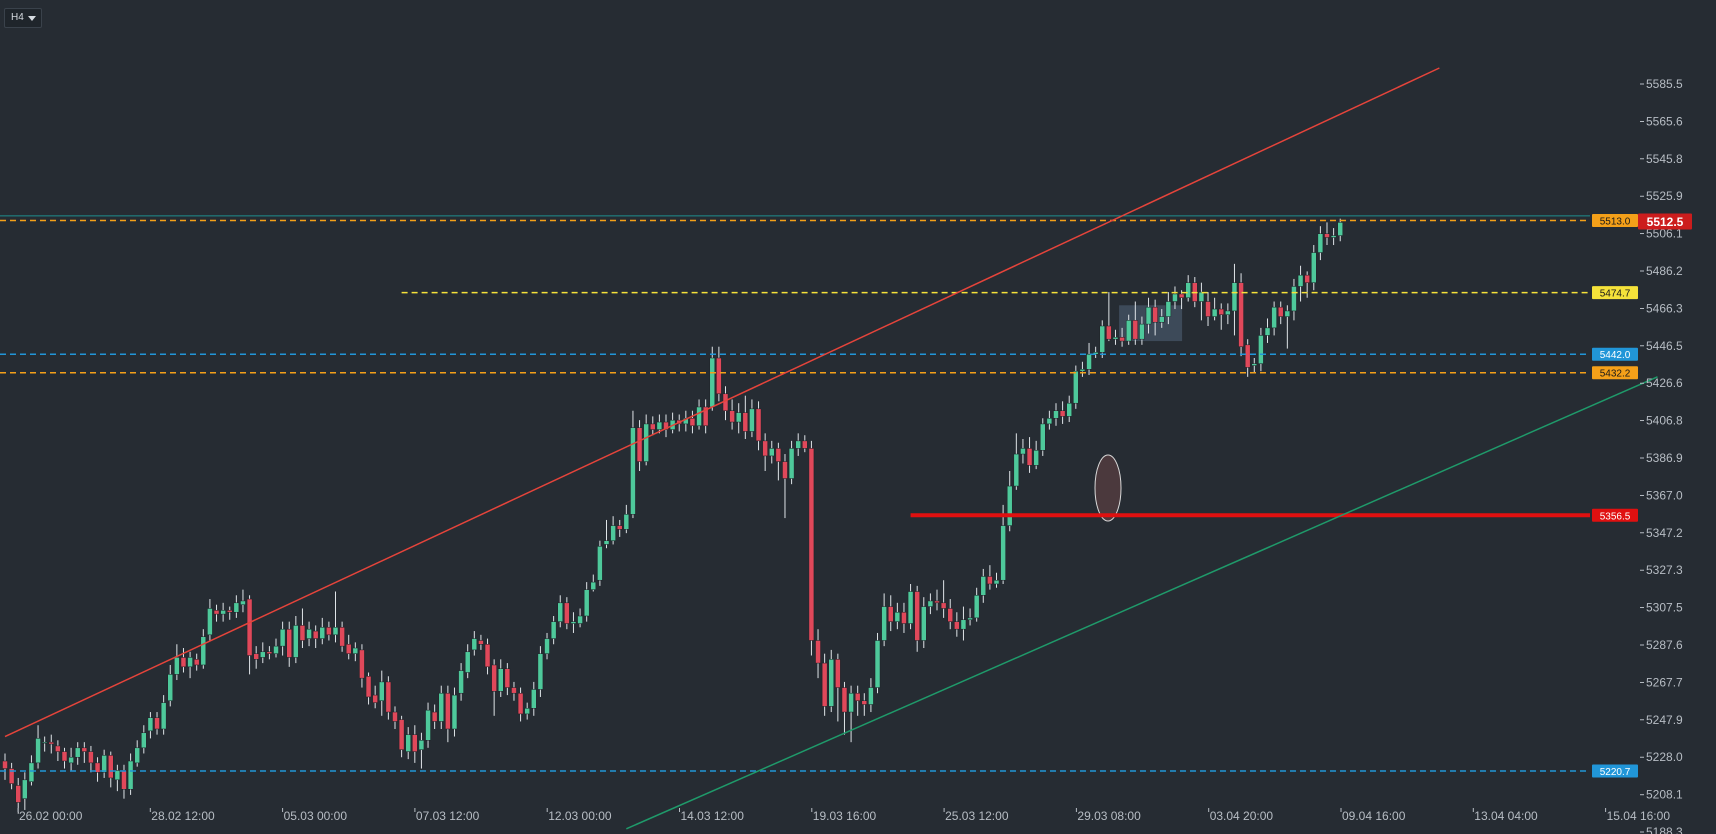  What do you see at coordinates (1615, 374) in the screenshot?
I see `level-badge-label: 5432.2` at bounding box center [1615, 374].